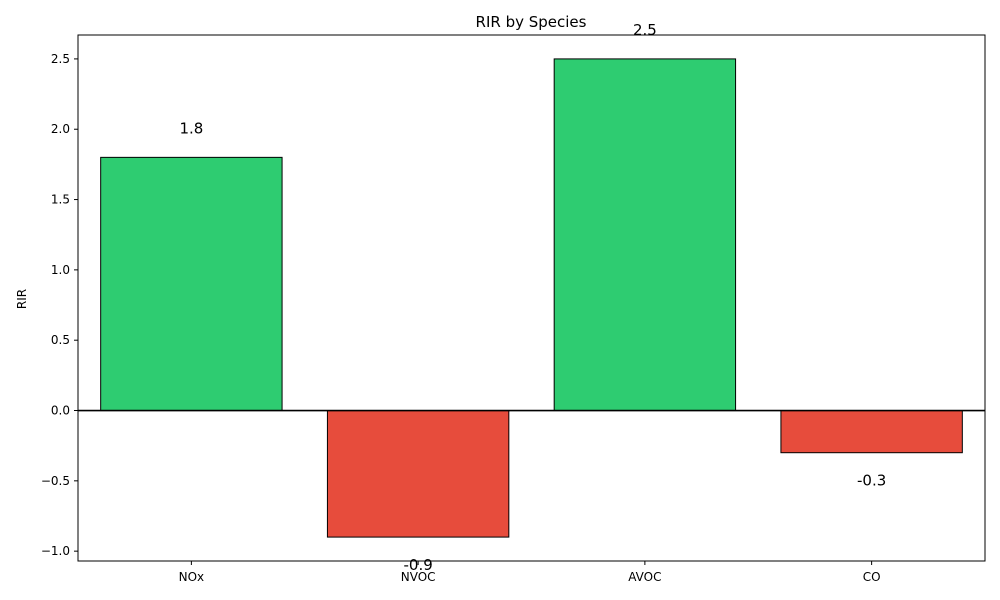 Image resolution: width=1000 pixels, height=600 pixels. Describe the element at coordinates (644, 577) in the screenshot. I see `x-tick-label: AVOC` at that location.